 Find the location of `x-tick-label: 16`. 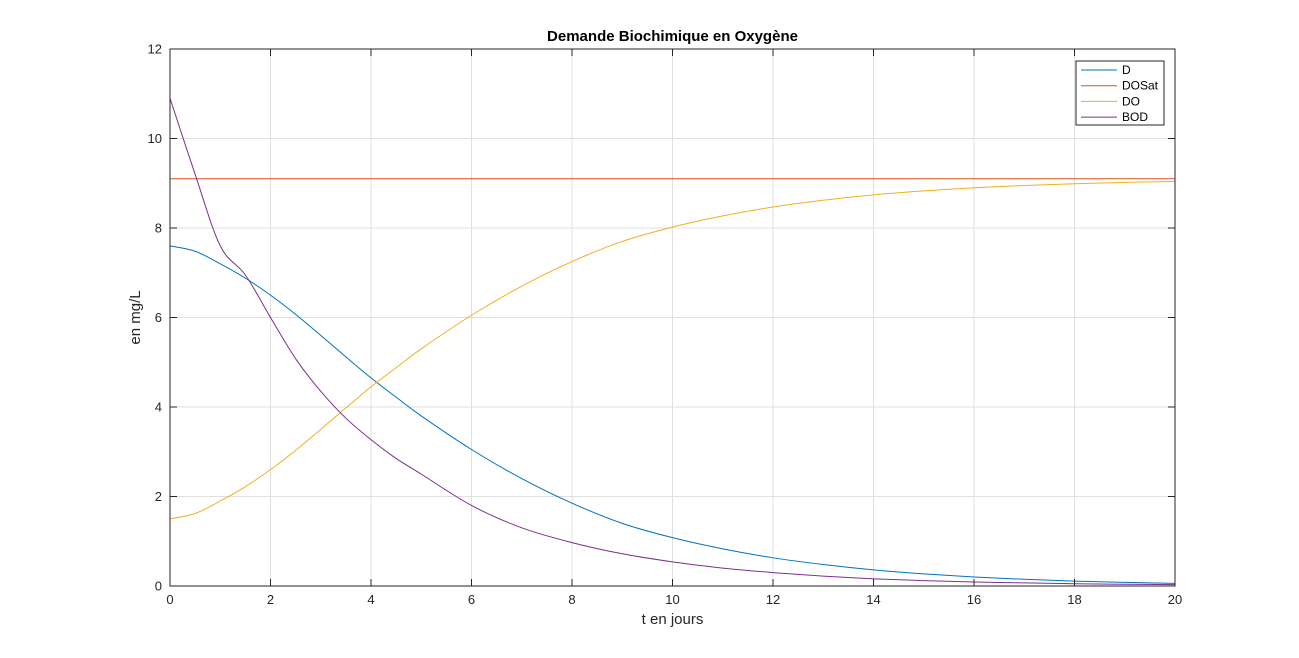

x-tick-label: 16 is located at coordinates (974, 599).